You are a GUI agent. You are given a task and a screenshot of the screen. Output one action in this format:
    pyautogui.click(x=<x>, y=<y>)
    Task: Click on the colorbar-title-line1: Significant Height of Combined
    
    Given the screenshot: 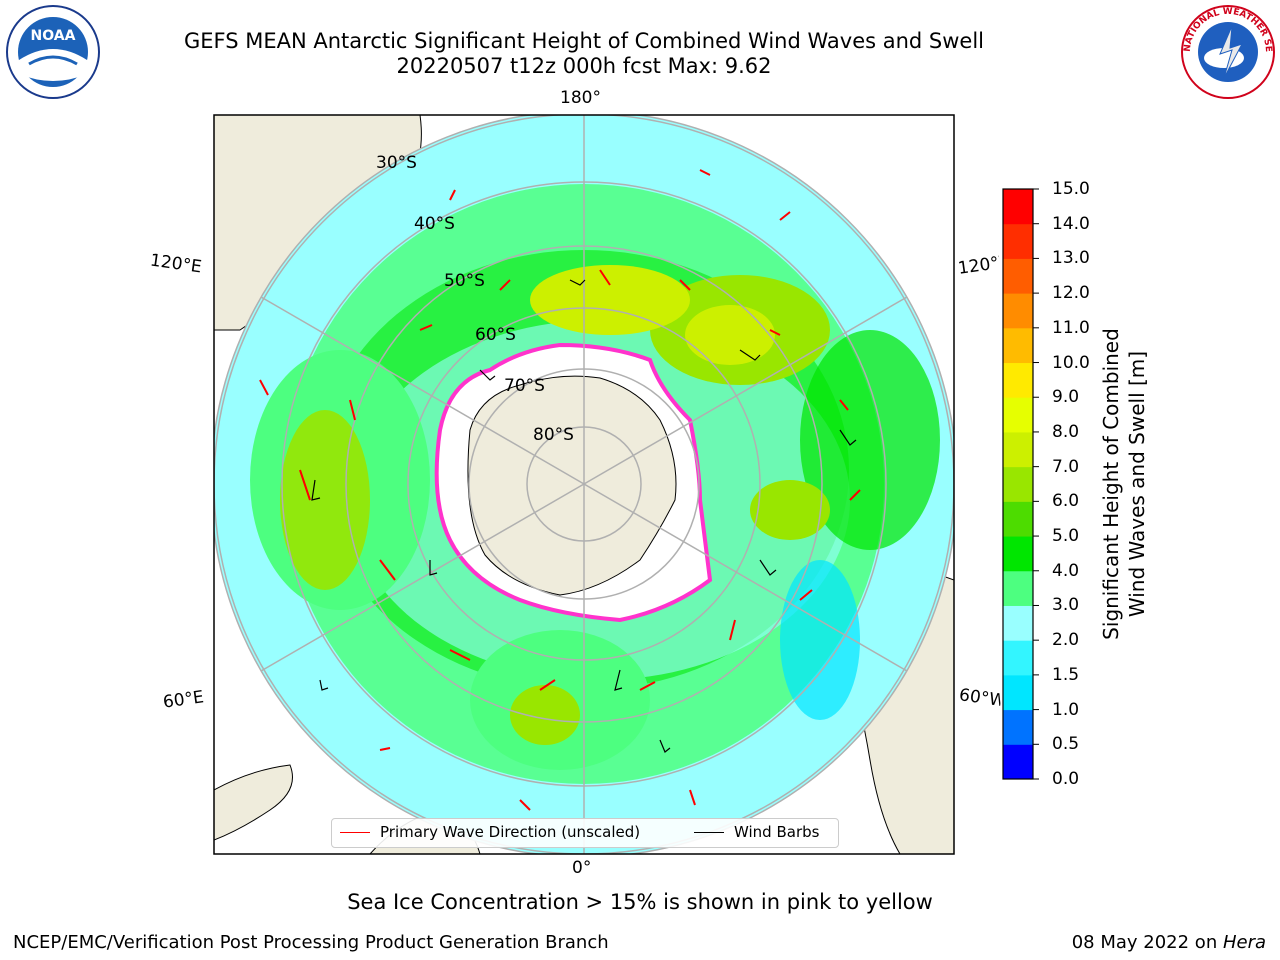 What is the action you would take?
    pyautogui.click(x=1111, y=484)
    